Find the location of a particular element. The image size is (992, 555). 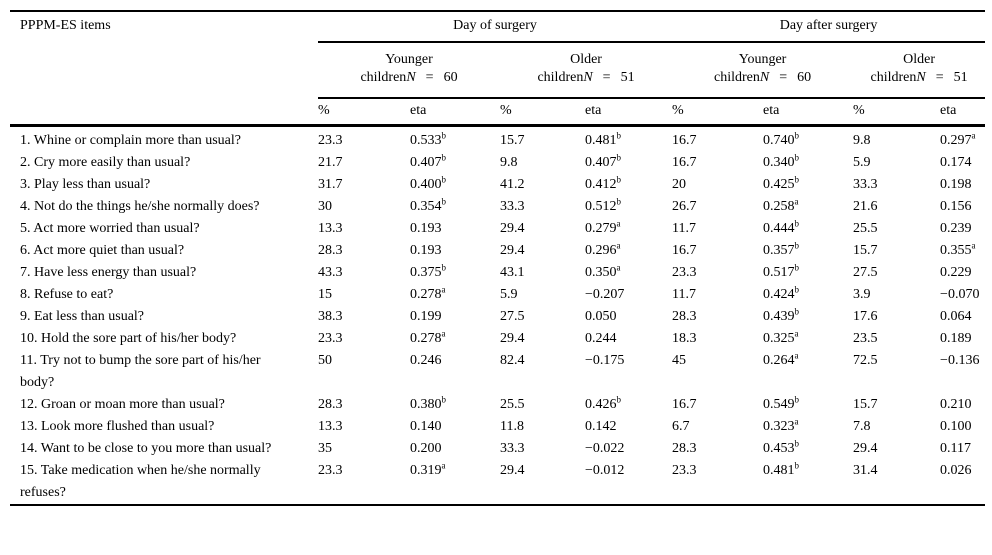

eta-value-cell: 0.425b is located at coordinates (781, 183).